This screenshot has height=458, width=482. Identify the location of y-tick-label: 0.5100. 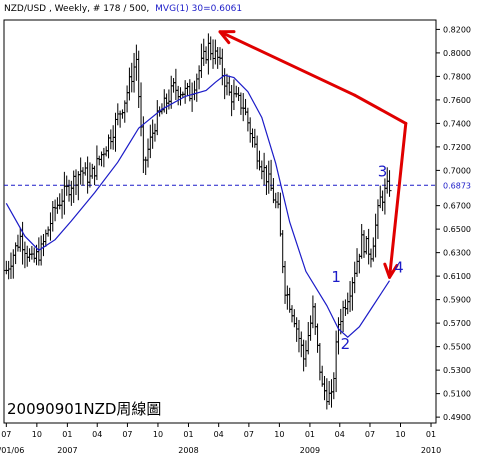
(457, 394).